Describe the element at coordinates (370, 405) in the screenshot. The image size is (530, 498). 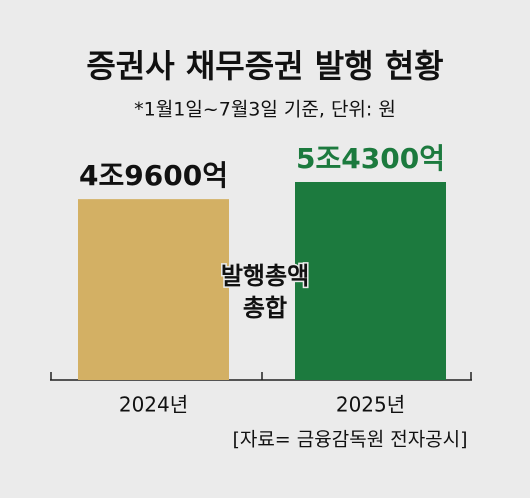
I see `x-tick-label: 2025년` at that location.